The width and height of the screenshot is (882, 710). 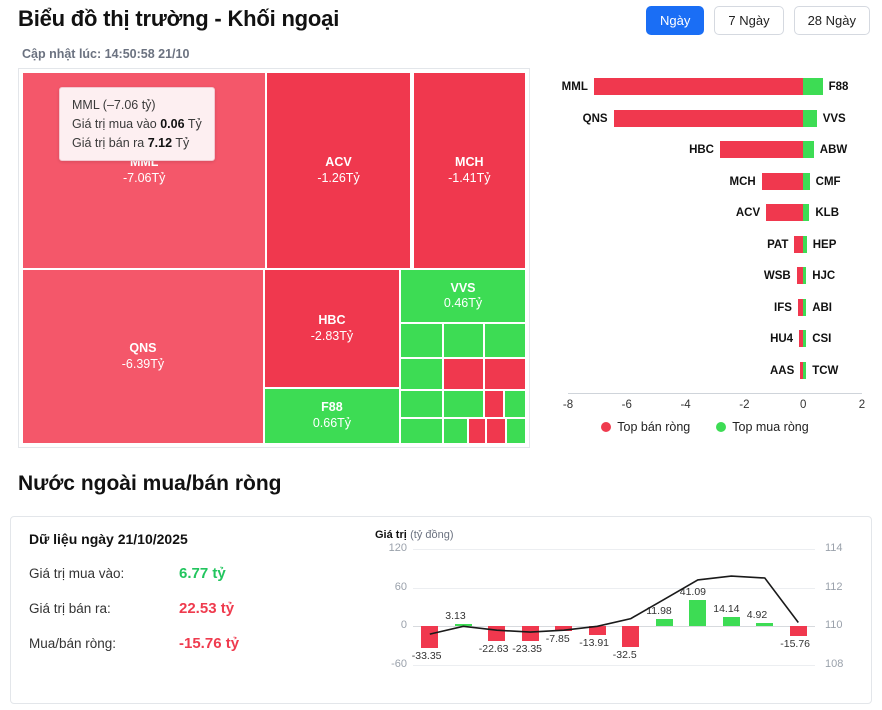 I want to click on treemap-cell-qns: QNS -6.39Tỷ, so click(x=143, y=356).